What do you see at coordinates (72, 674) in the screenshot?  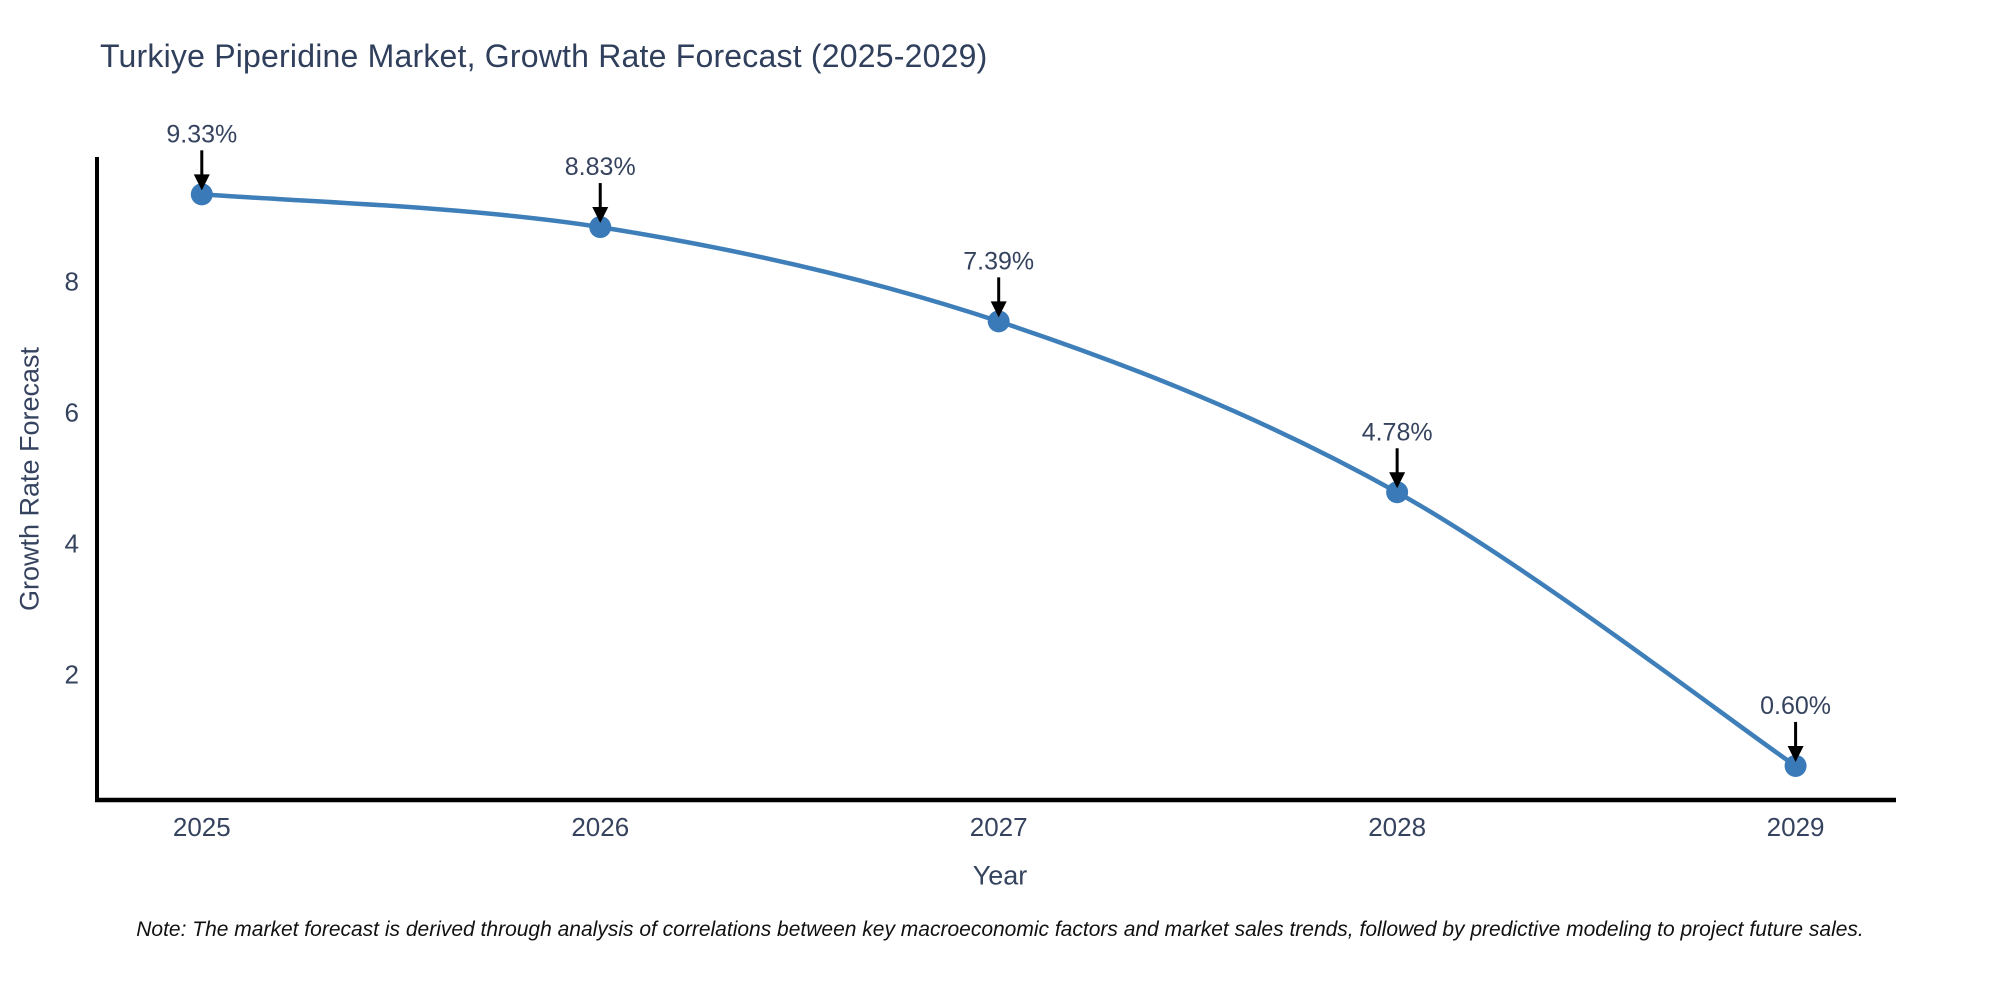 I see `y-tick-label: 2` at bounding box center [72, 674].